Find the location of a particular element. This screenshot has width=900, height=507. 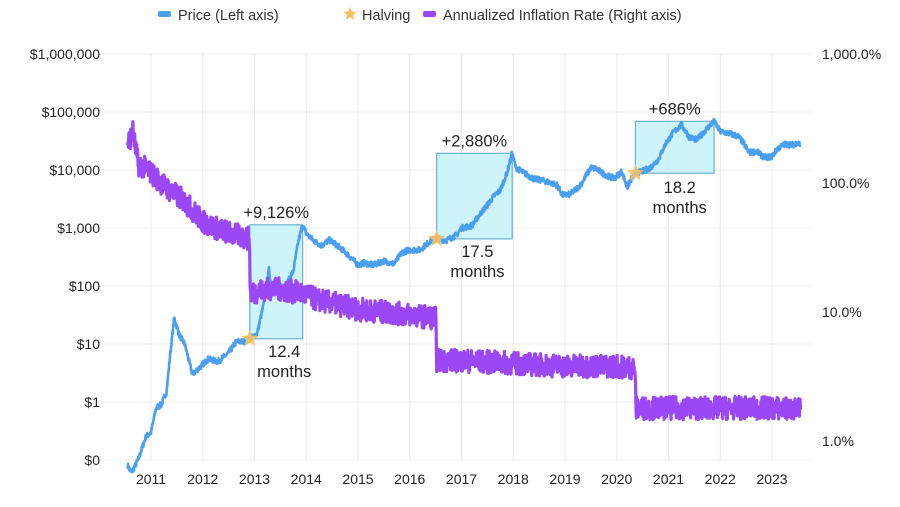

gain-label: +2,880% is located at coordinates (475, 141).